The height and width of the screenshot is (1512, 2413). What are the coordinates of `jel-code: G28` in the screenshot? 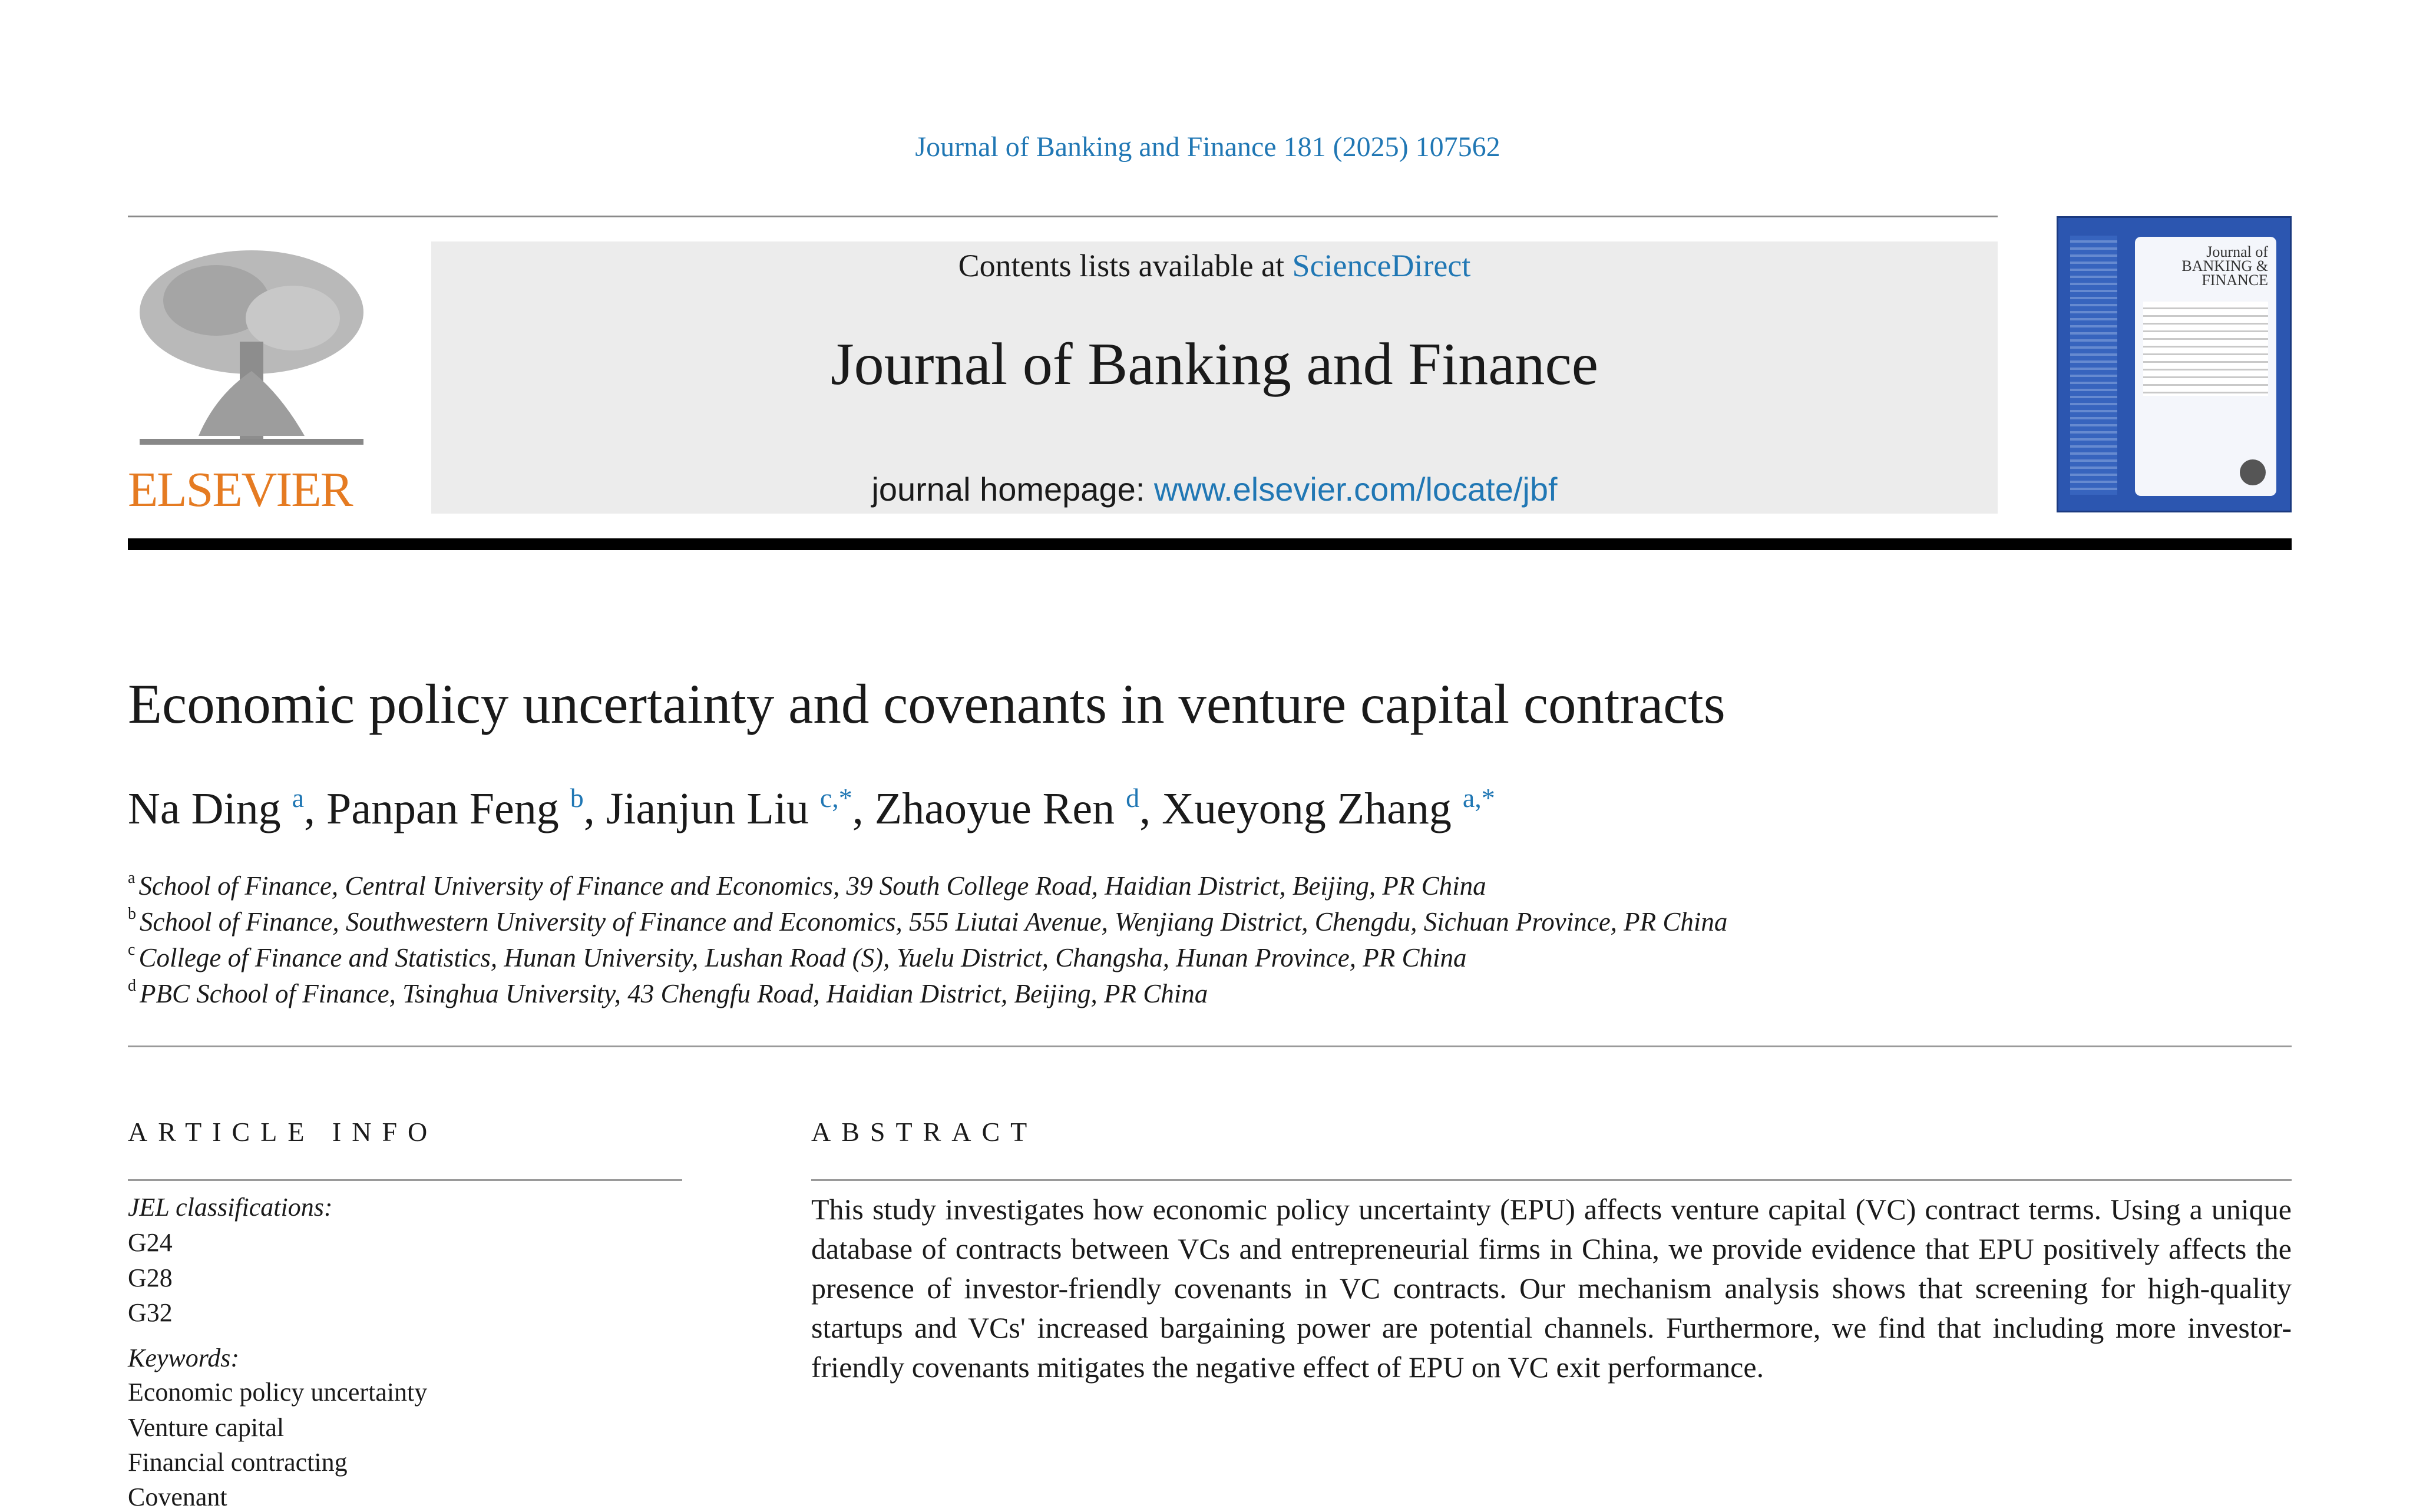 It's located at (150, 1277).